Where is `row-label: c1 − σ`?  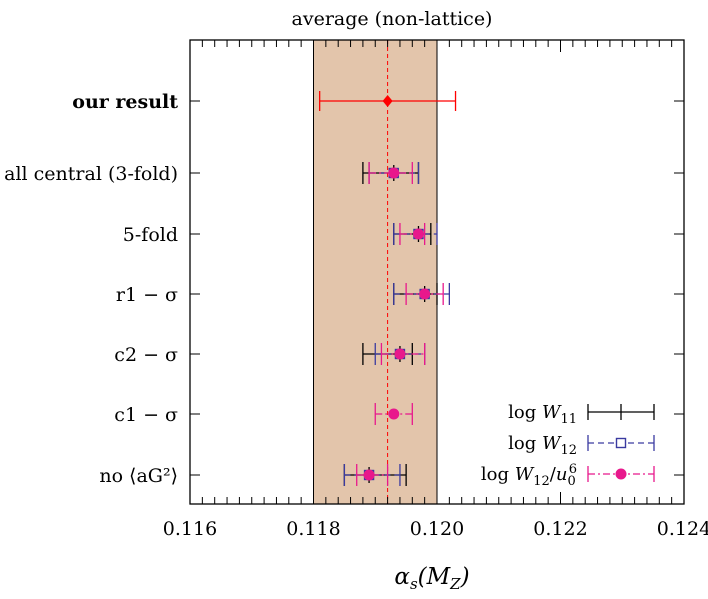 row-label: c1 − σ is located at coordinates (146, 415).